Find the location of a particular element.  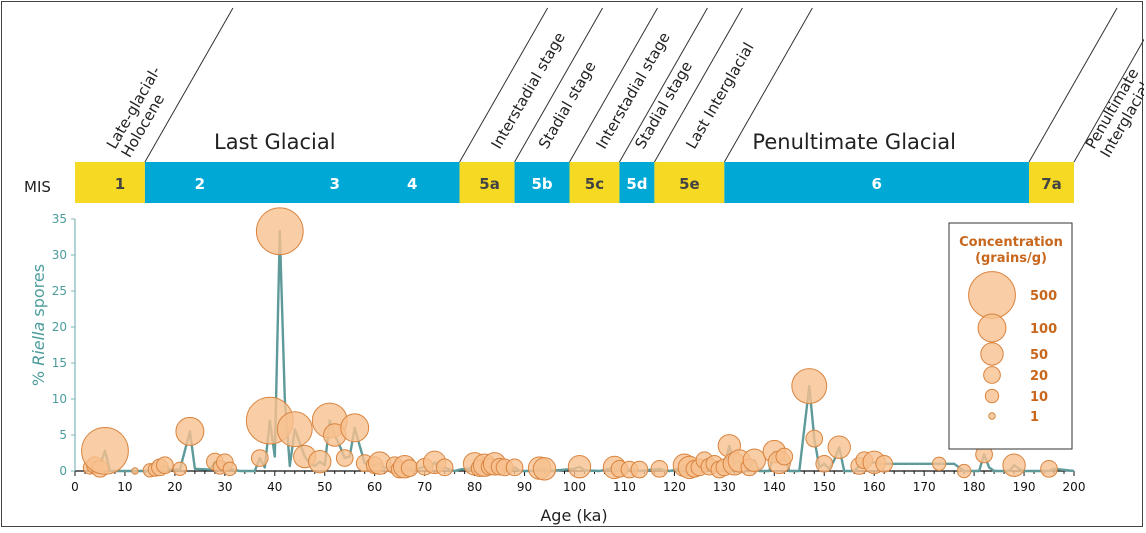

mis-label-4: 4 is located at coordinates (412, 184).